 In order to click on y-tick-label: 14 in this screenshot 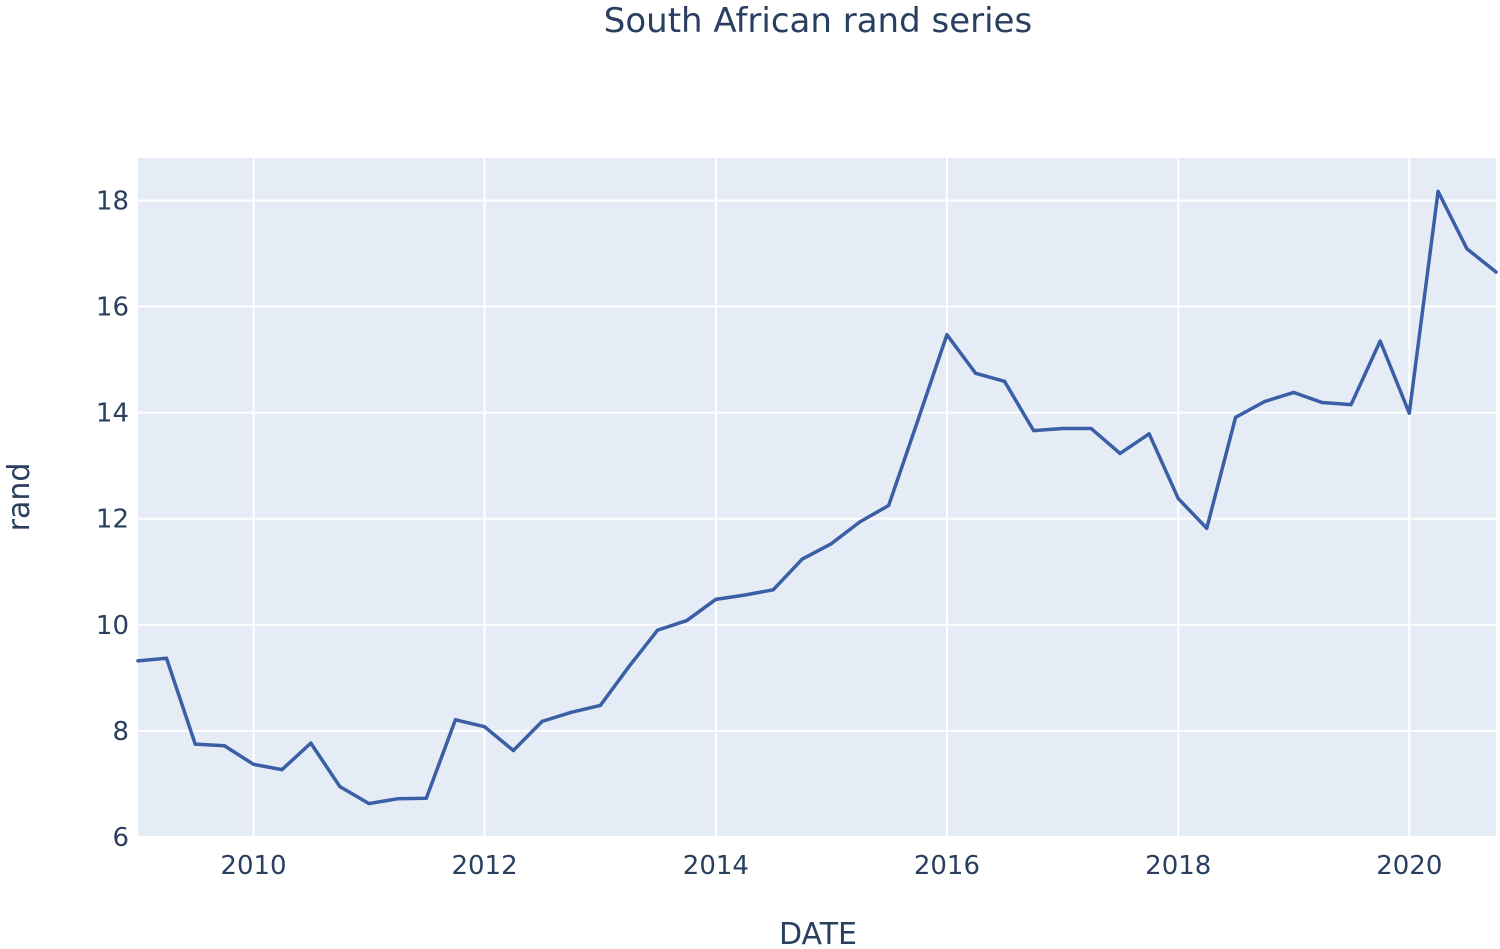, I will do `click(112, 414)`.